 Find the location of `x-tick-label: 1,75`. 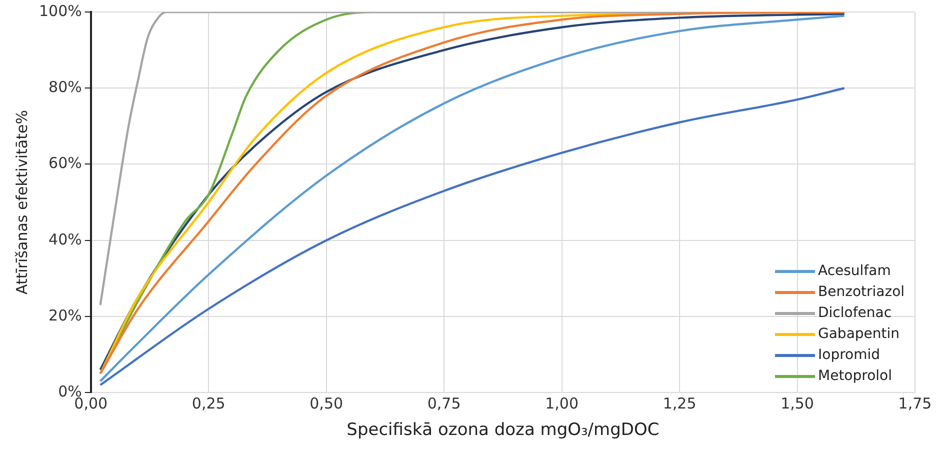

x-tick-label: 1,75 is located at coordinates (915, 403).